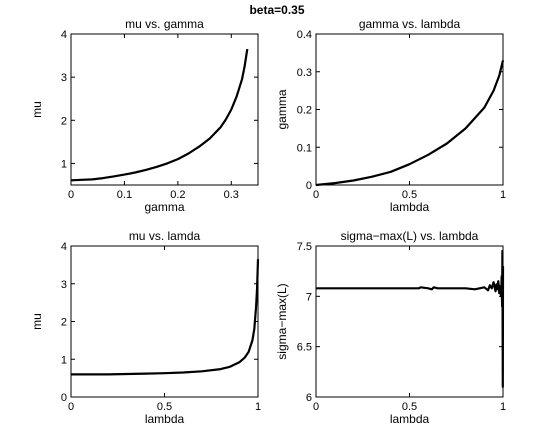  What do you see at coordinates (282, 321) in the screenshot?
I see `y-axis-label: sigma−max(L)` at bounding box center [282, 321].